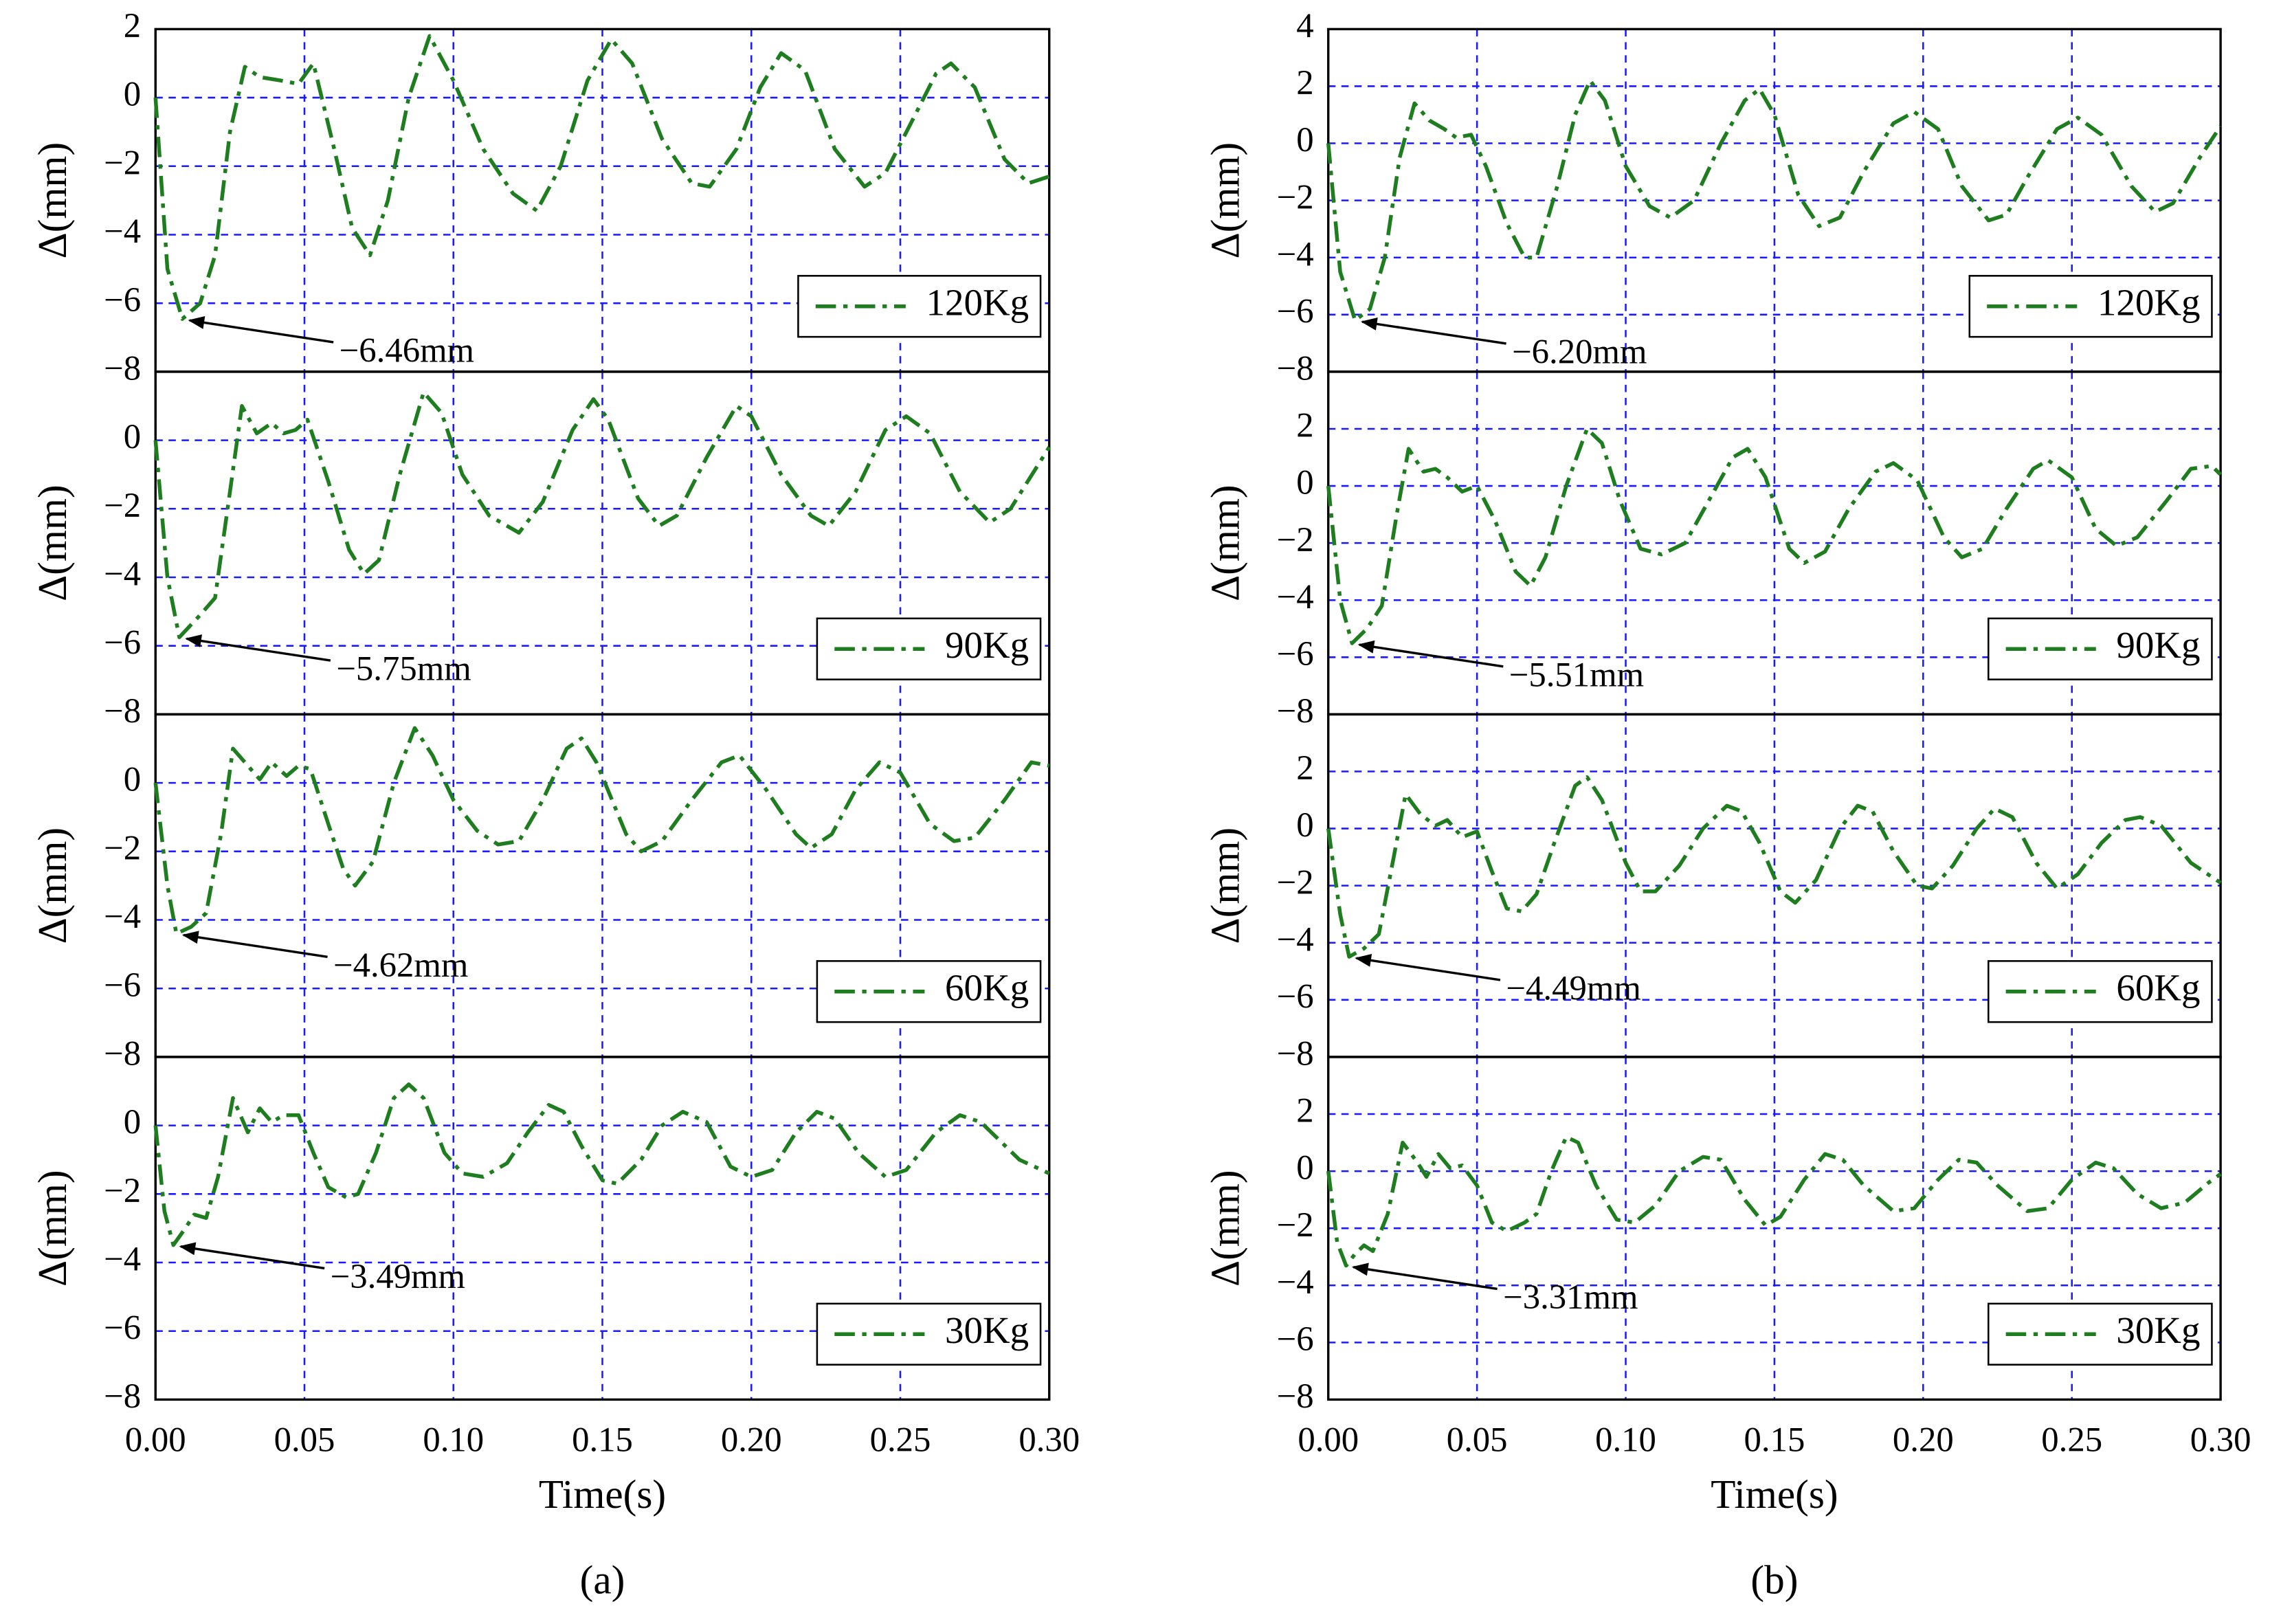 Image resolution: width=2270 pixels, height=1624 pixels. I want to click on annotation: −5.51mm, so click(1576, 674).